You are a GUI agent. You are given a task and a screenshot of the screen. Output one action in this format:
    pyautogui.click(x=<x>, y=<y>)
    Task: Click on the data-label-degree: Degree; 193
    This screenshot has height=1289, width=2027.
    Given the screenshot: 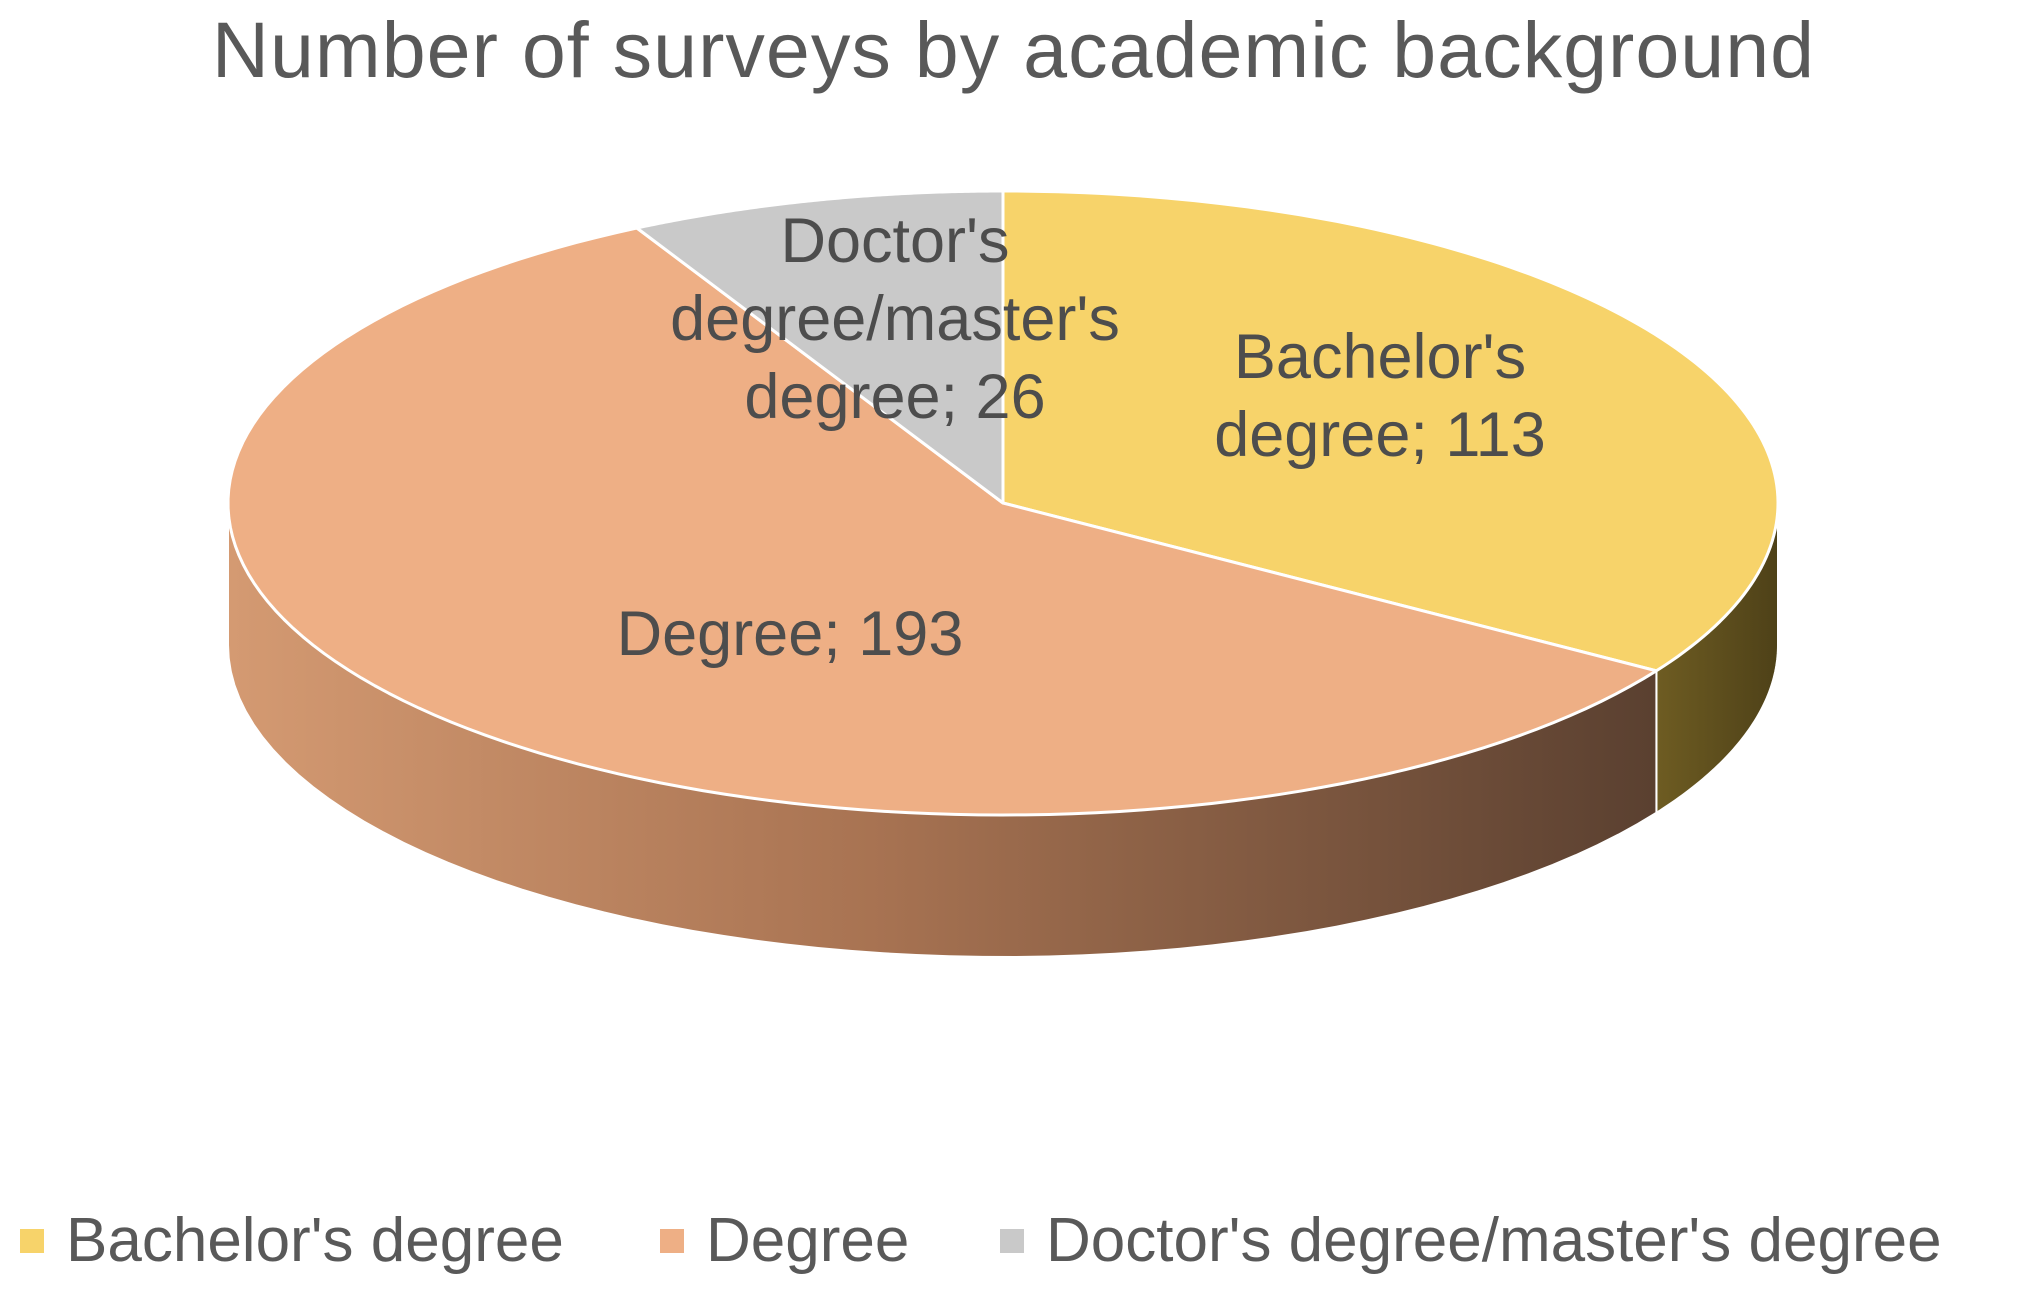 What is the action you would take?
    pyautogui.click(x=790, y=634)
    